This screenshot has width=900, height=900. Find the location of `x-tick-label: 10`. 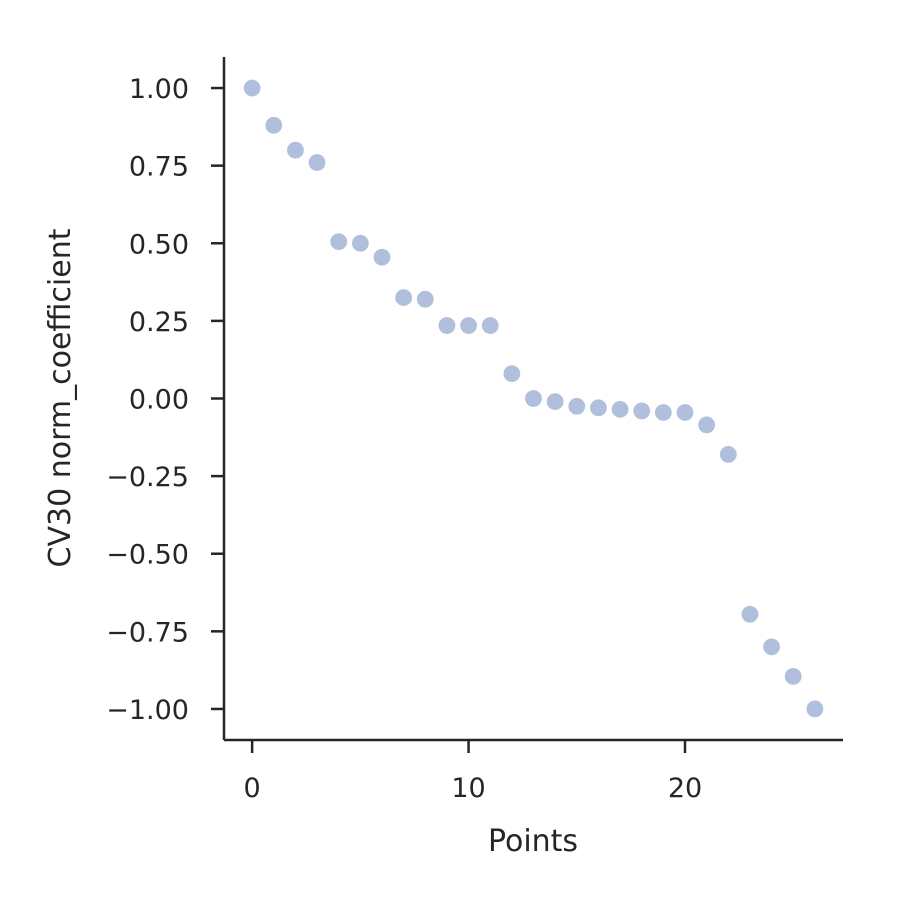

x-tick-label: 10 is located at coordinates (468, 788).